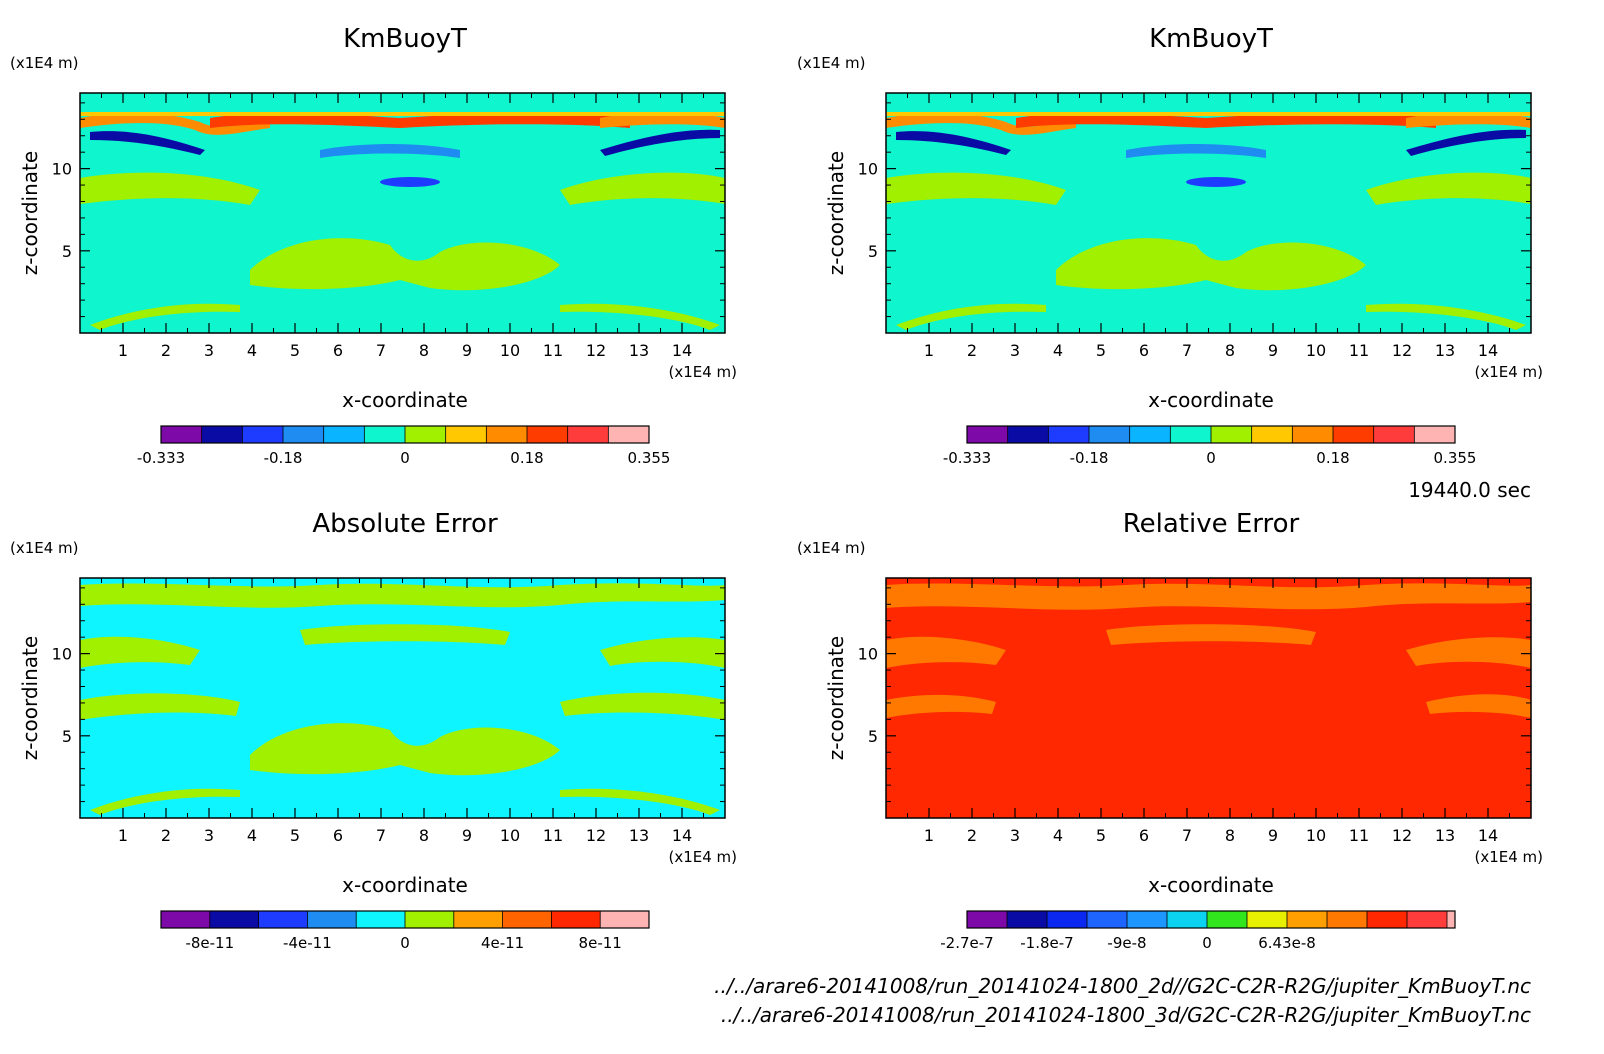 The image size is (1604, 1054). I want to click on greenish-patch-upper-left, so click(170, 188).